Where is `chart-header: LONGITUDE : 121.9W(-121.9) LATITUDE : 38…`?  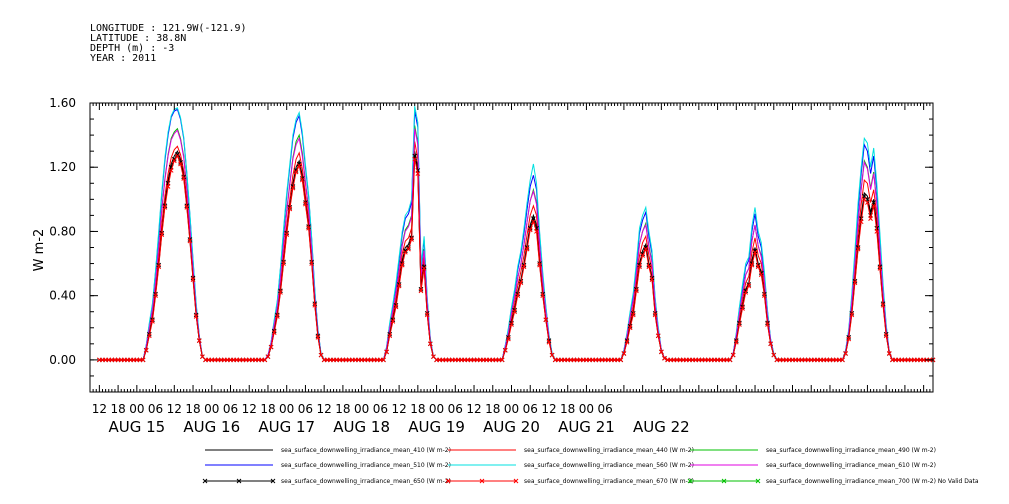
chart-header: LONGITUDE : 121.9W(-121.9) LATITUDE : 38… is located at coordinates (168, 43).